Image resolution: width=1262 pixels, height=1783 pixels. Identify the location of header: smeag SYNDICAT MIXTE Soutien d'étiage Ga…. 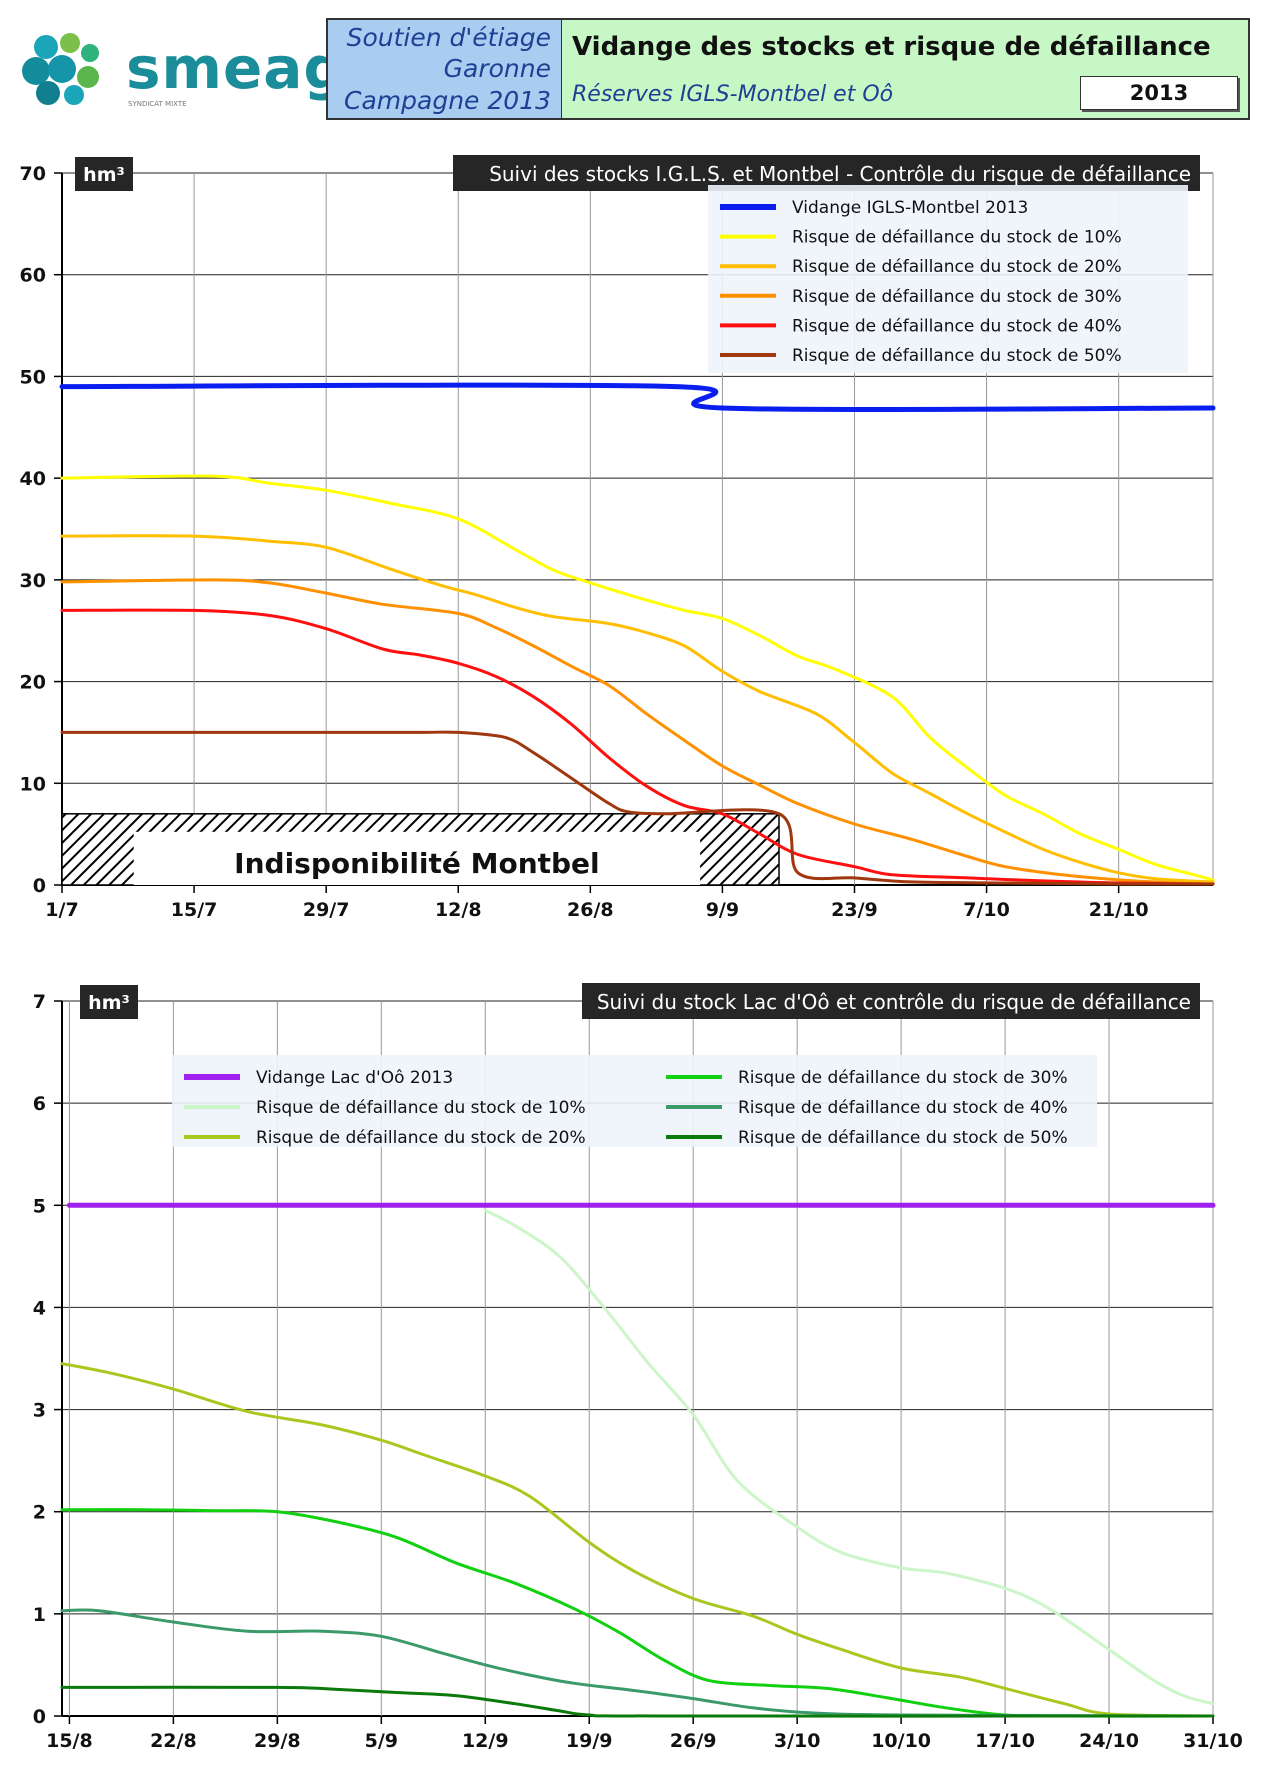
(631, 65).